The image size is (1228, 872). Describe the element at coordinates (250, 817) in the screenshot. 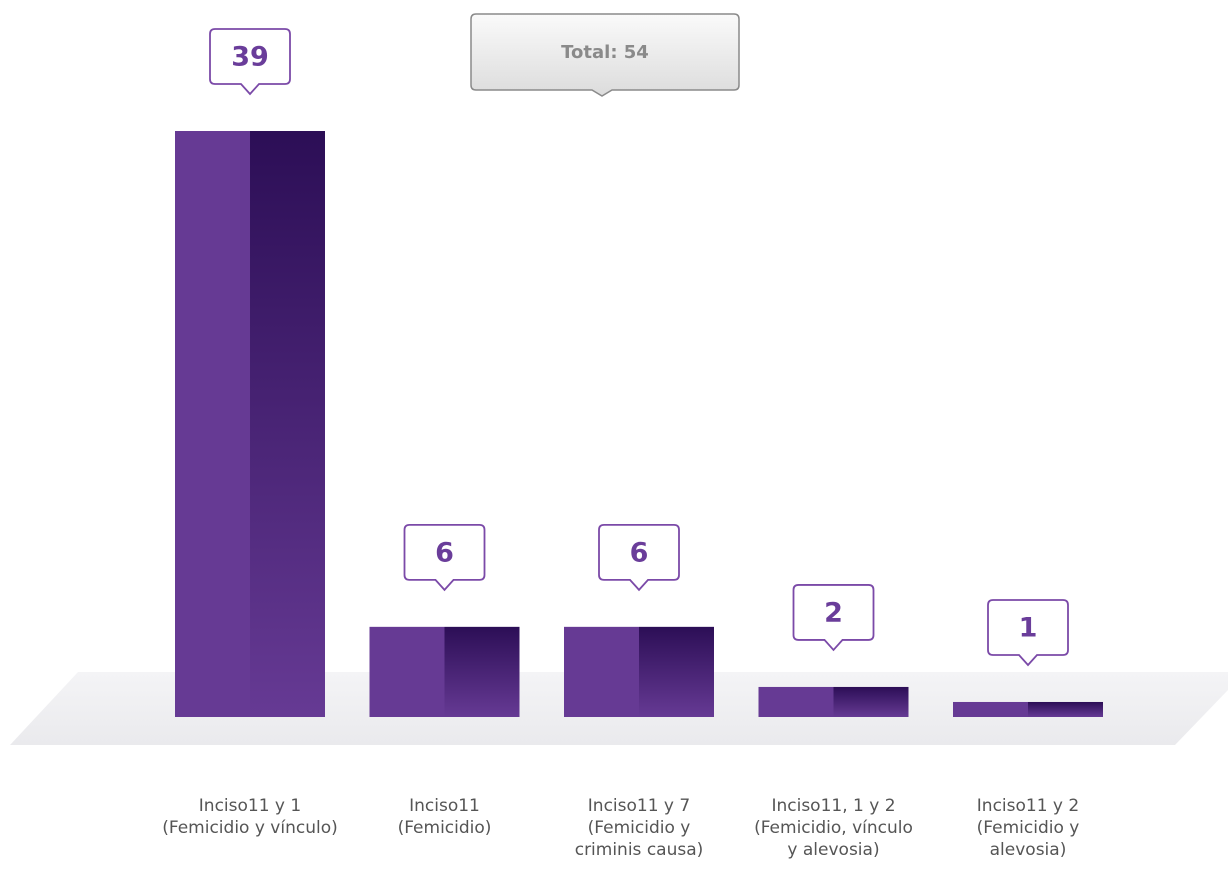

I see `x-tick-label: Inciso11 y 1 (Femicidio y vínculo)` at that location.